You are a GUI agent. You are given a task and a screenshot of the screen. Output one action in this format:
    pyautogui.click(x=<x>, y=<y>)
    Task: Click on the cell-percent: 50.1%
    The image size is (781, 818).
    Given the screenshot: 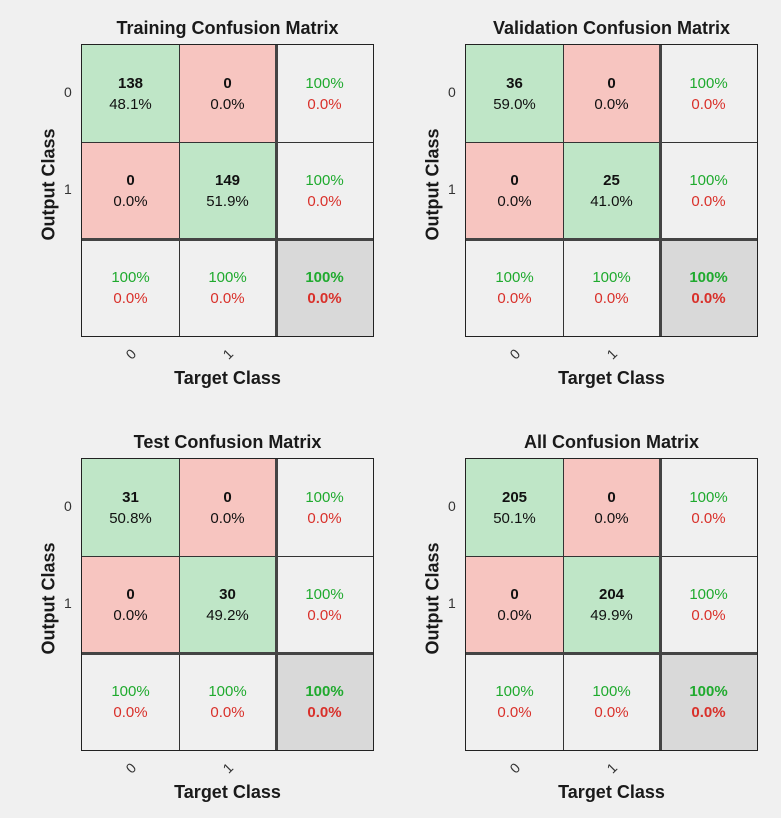 What is the action you would take?
    pyautogui.click(x=514, y=518)
    